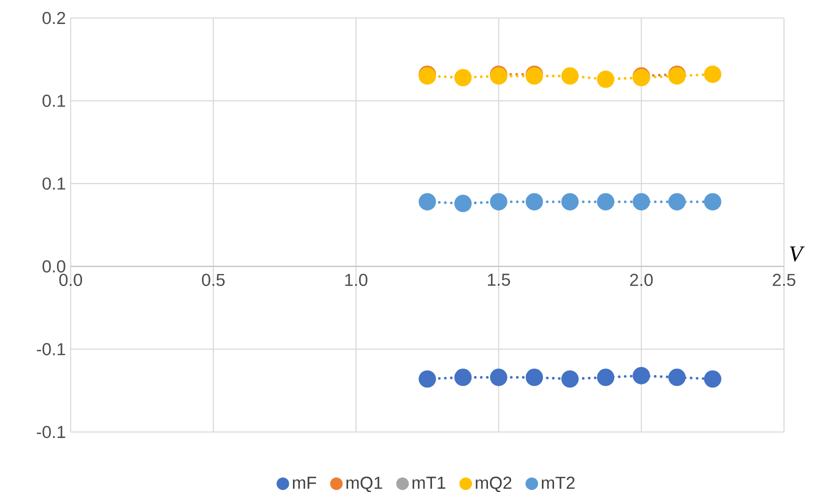  What do you see at coordinates (429, 482) in the screenshot?
I see `legend-label: mT1` at bounding box center [429, 482].